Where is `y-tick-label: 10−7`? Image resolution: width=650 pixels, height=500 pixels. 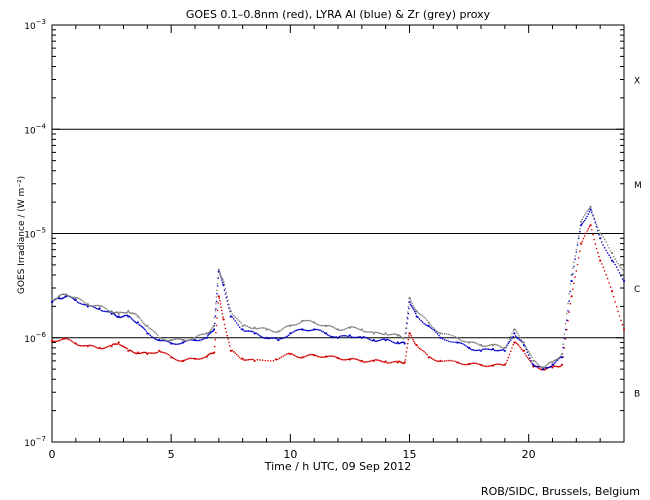
y-tick-label: 10−7 is located at coordinates (35, 442).